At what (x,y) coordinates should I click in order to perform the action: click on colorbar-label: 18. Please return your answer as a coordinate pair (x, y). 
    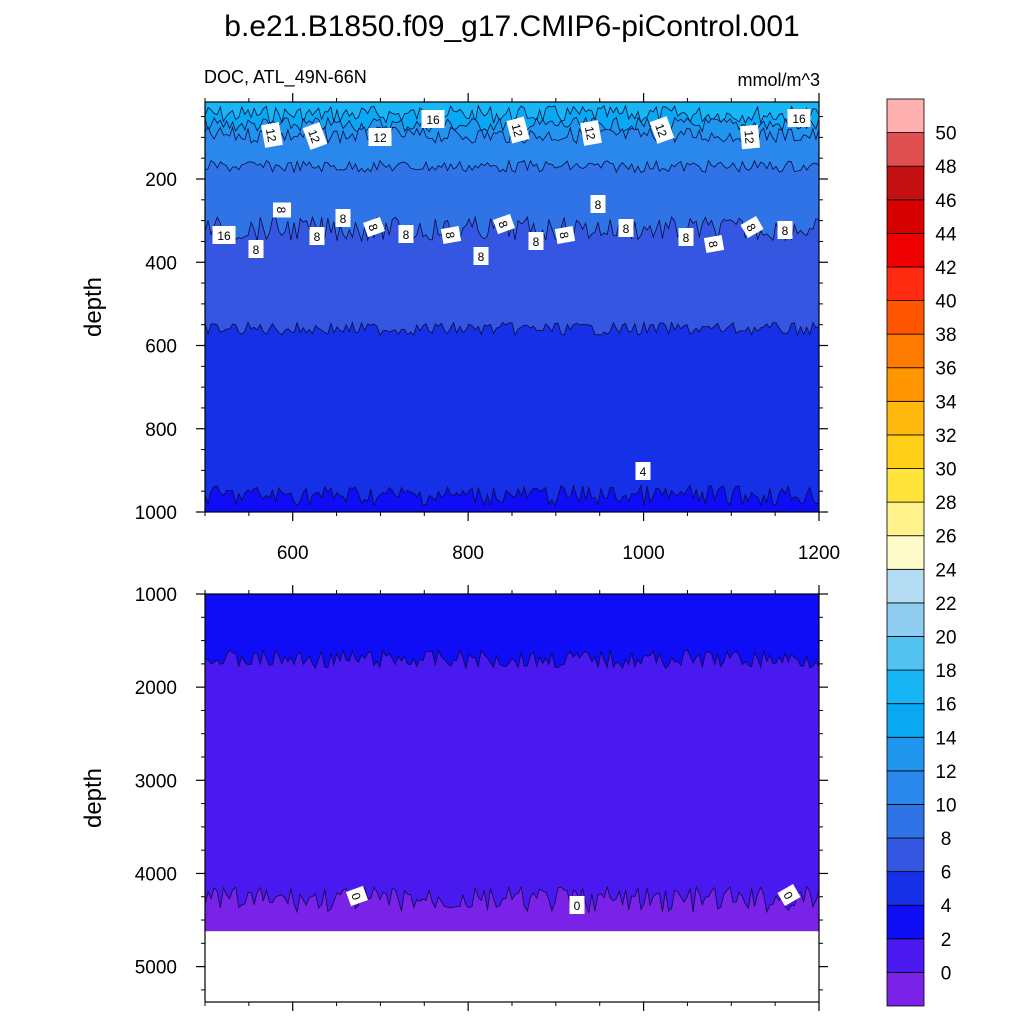
    Looking at the image, I should click on (945, 671).